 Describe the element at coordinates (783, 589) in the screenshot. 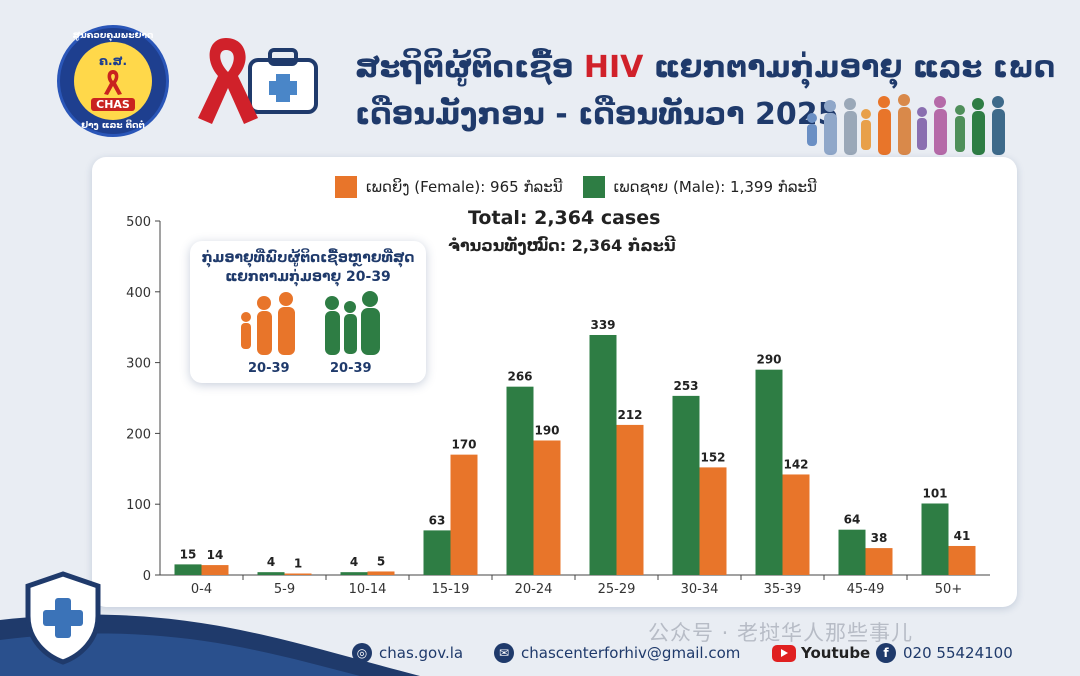

I see `x-tick-label: 35-39` at that location.